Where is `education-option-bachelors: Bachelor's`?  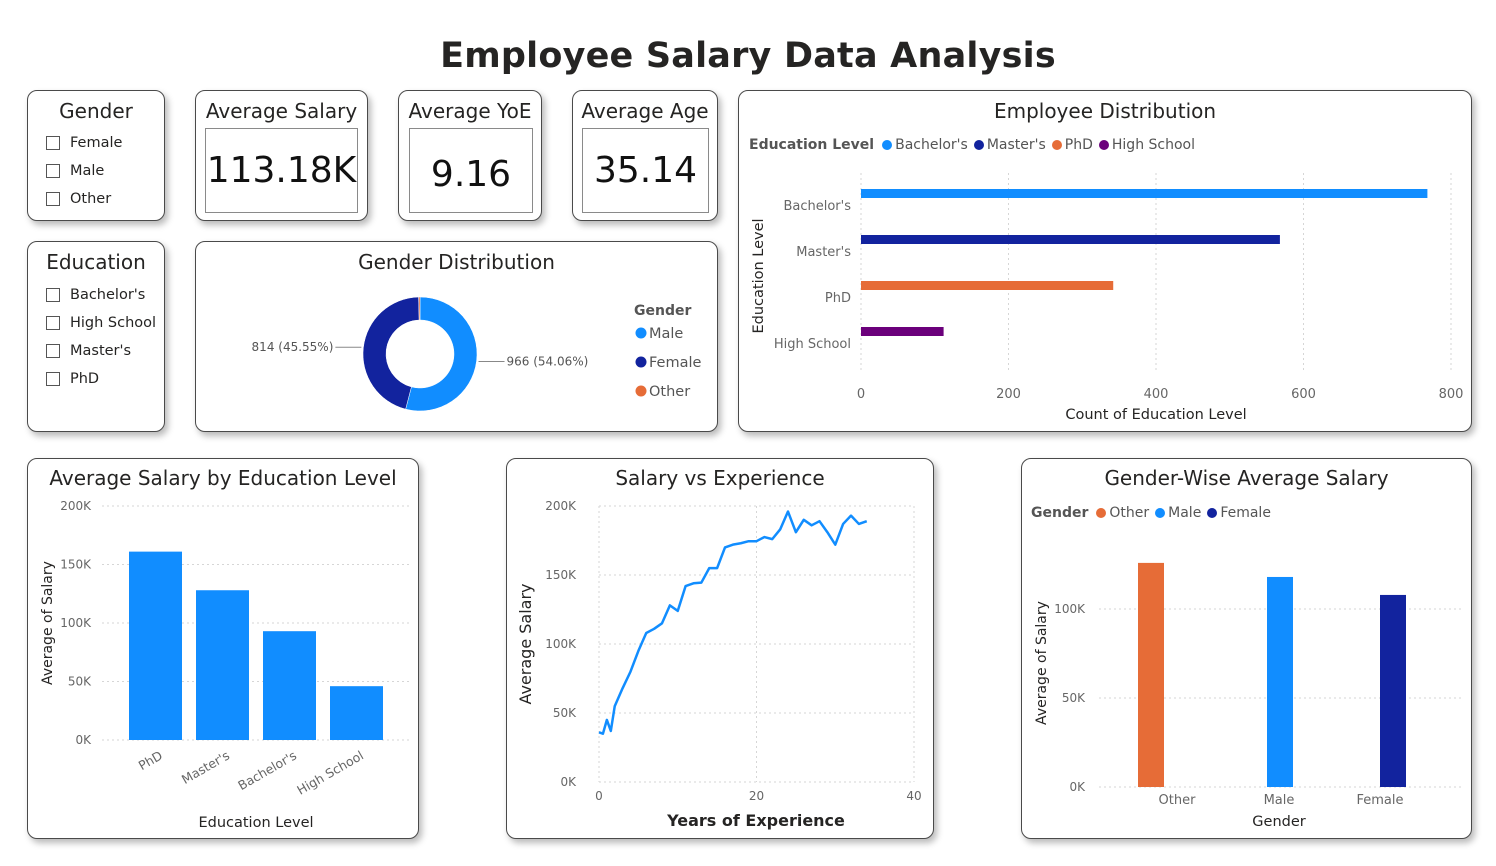 education-option-bachelors: Bachelor's is located at coordinates (101, 295).